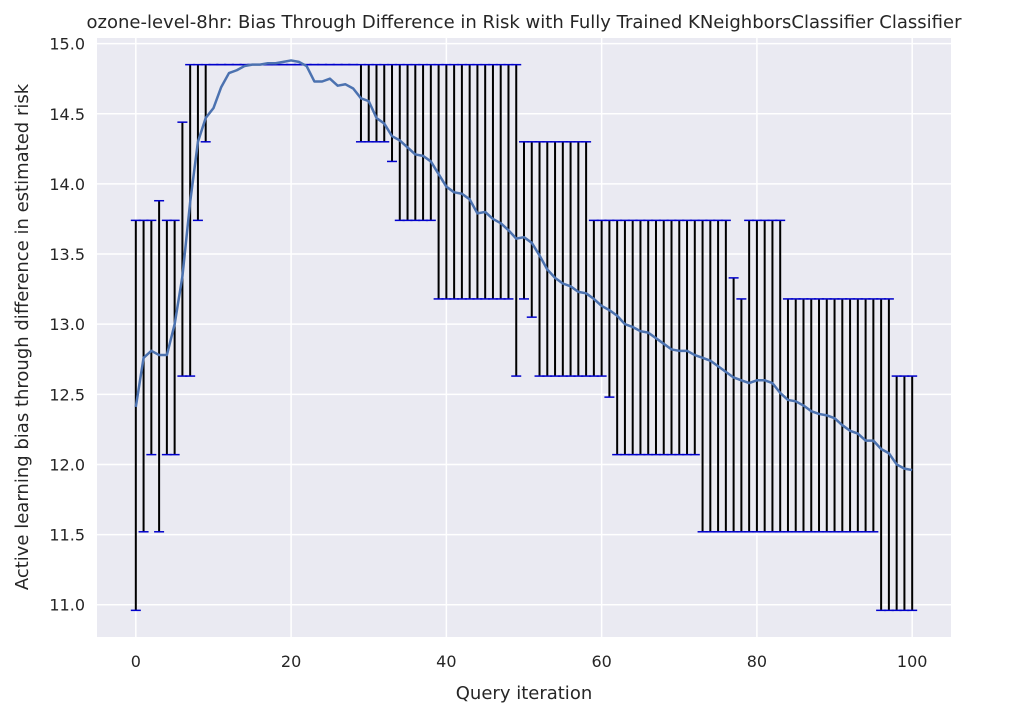 This screenshot has height=716, width=1010. I want to click on y-tick-label: 13.5, so click(67, 254).